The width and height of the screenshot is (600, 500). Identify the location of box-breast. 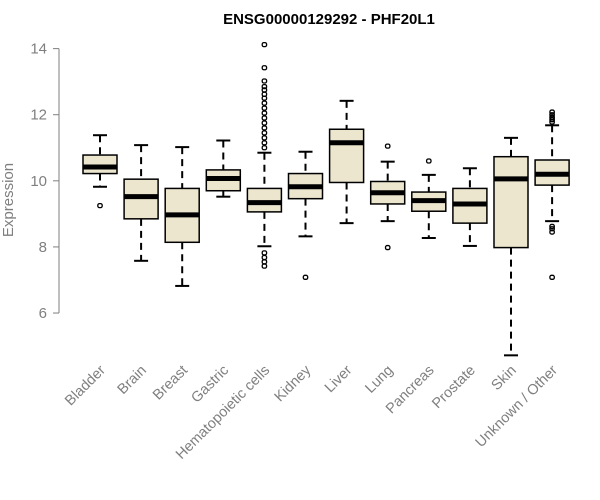
(182, 216).